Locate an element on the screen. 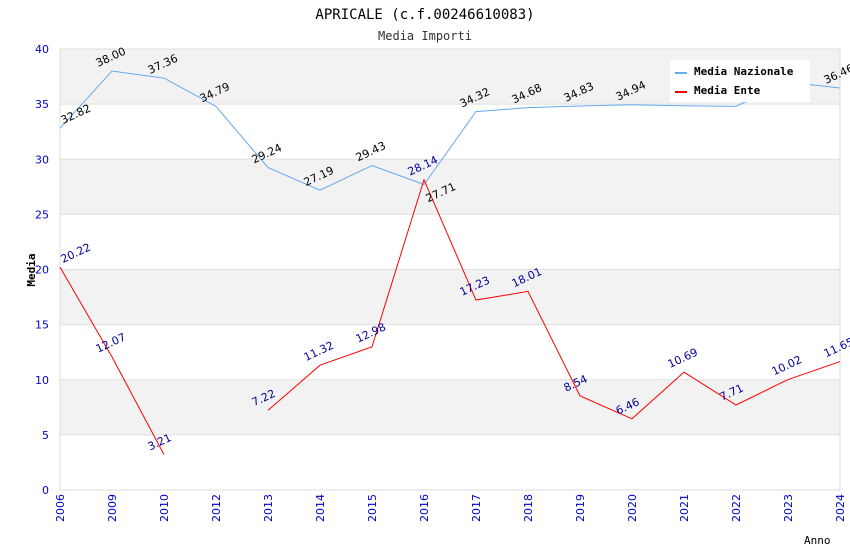  x-tick-label: 2020 is located at coordinates (632, 508).